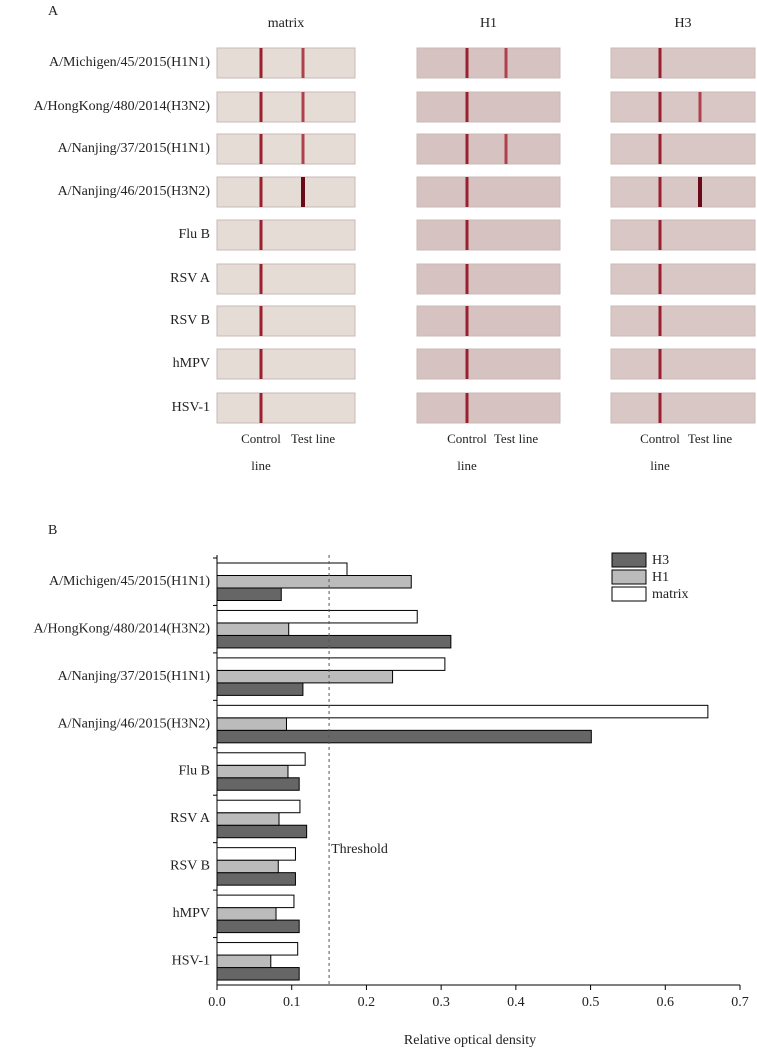 The height and width of the screenshot is (1053, 757). I want to click on panel-label: B, so click(52, 530).